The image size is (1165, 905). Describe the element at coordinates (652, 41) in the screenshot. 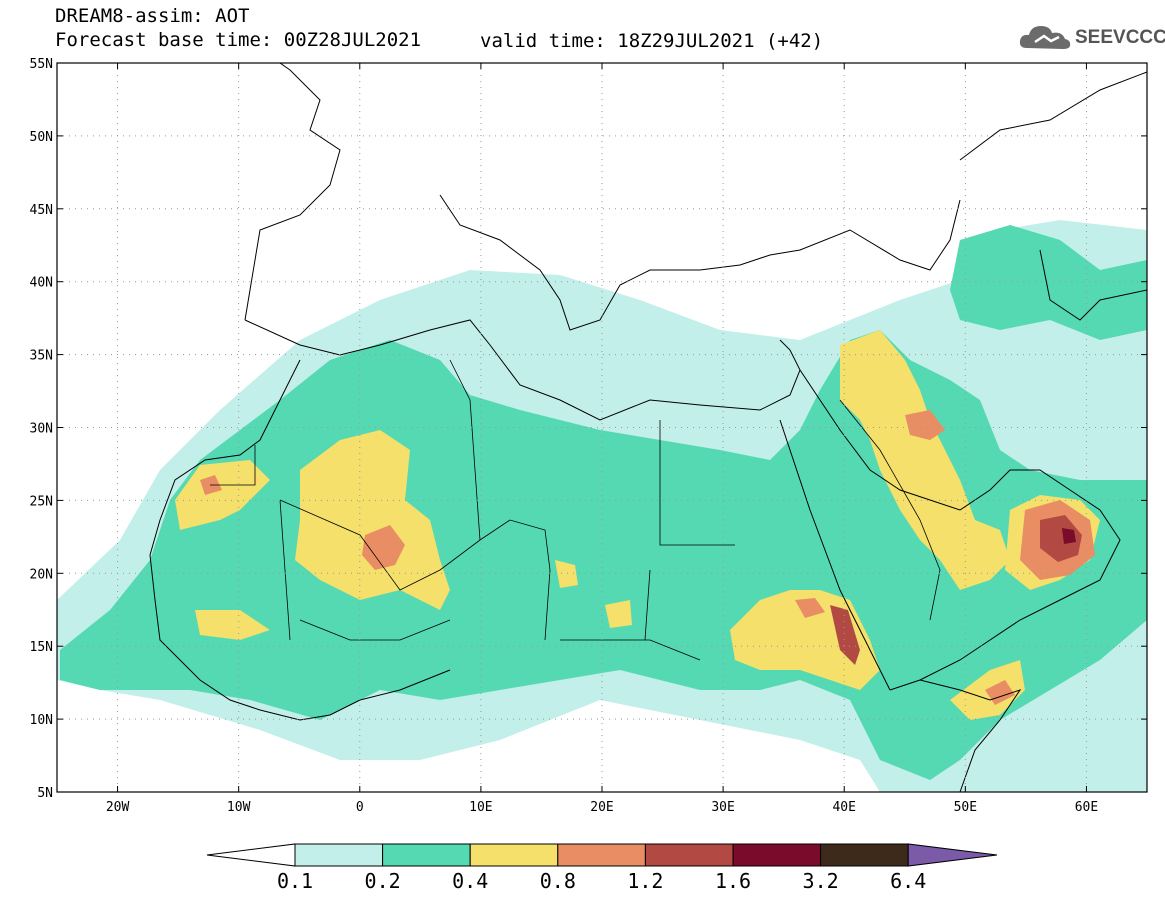

I see `valid-time: valid time: 18Z29JUL2021 (+42)` at that location.